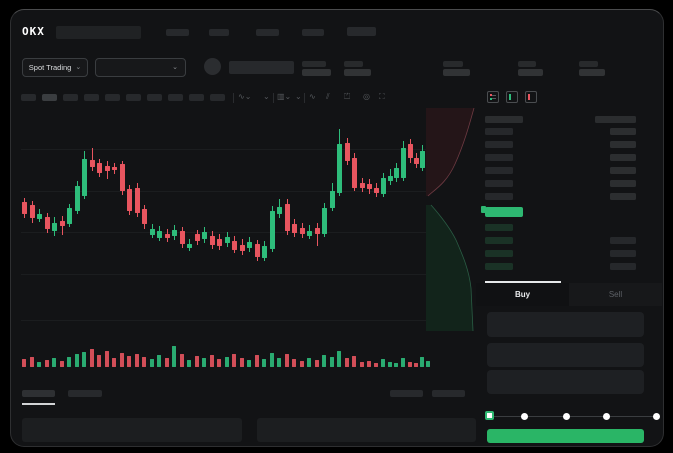 This screenshot has width=673, height=453. Describe the element at coordinates (615, 294) in the screenshot. I see `tab-sell: Sell` at that location.